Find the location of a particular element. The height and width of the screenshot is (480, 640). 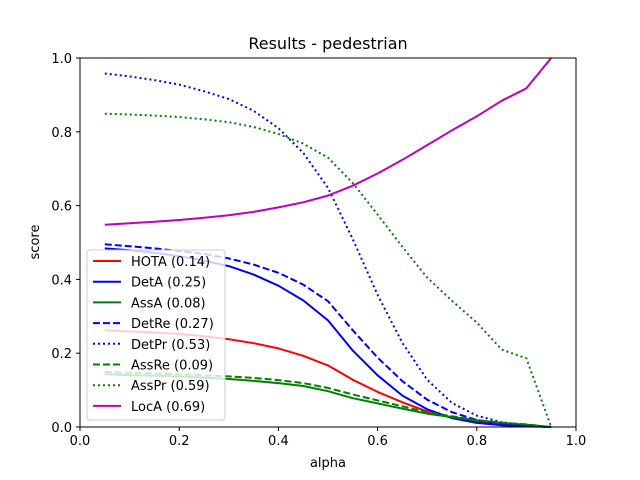

x-axis-label: alpha is located at coordinates (328, 463).